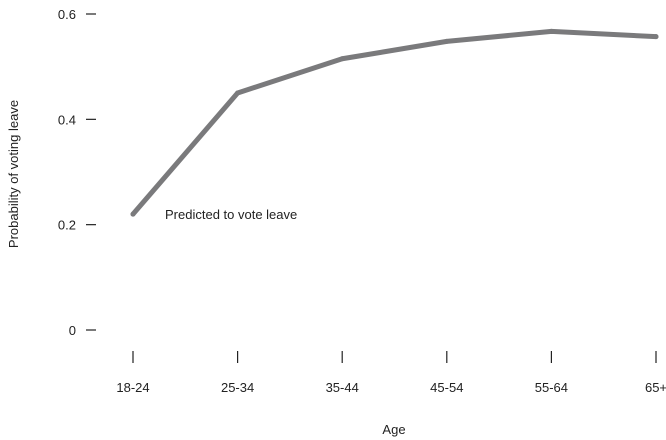  Describe the element at coordinates (72, 330) in the screenshot. I see `y-tick-label: 0` at that location.